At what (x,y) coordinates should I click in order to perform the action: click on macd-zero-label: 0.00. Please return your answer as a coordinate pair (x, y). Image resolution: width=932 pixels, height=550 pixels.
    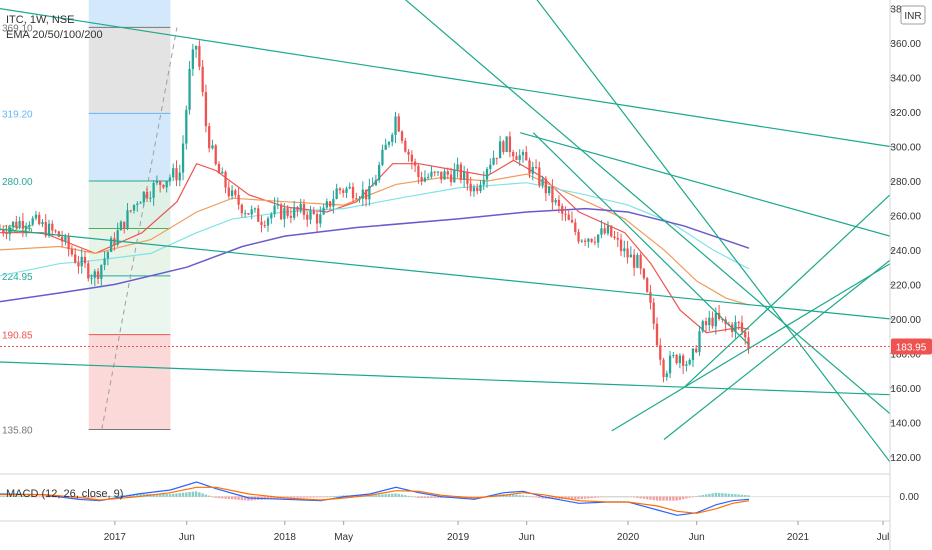
    Looking at the image, I should click on (910, 497).